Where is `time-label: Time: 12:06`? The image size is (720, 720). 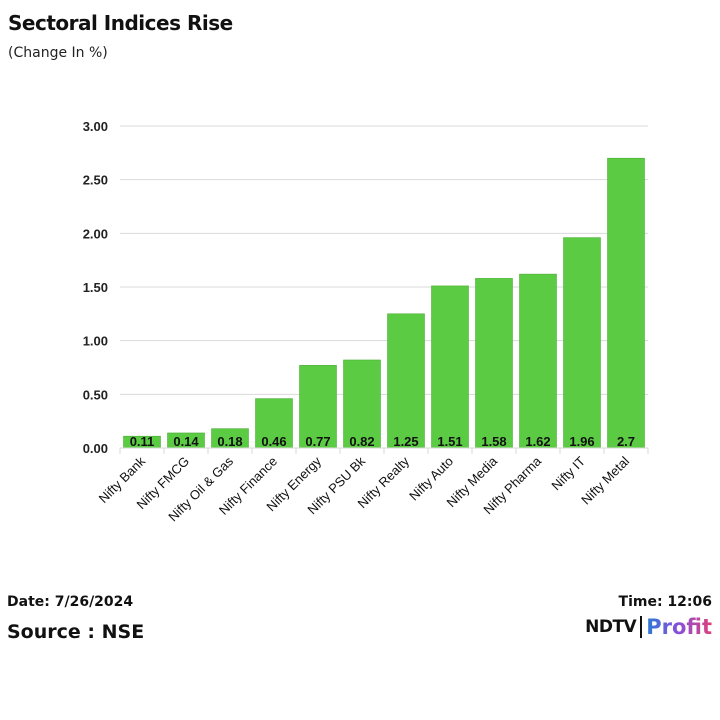
time-label: Time: 12:06 is located at coordinates (665, 602).